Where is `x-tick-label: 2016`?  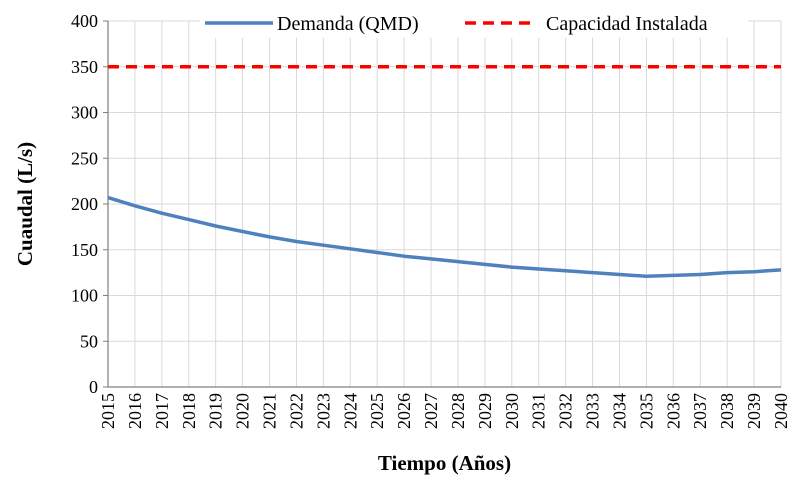
x-tick-label: 2016 is located at coordinates (135, 411).